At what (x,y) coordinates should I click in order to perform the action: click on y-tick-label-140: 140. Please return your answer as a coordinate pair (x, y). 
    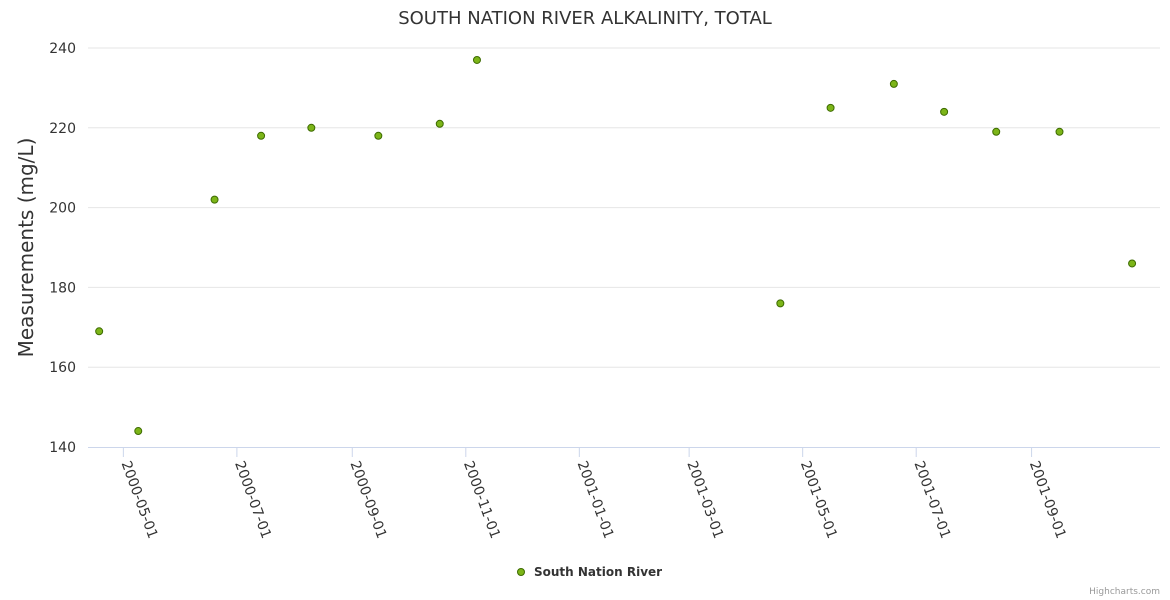
    Looking at the image, I should click on (62, 448).